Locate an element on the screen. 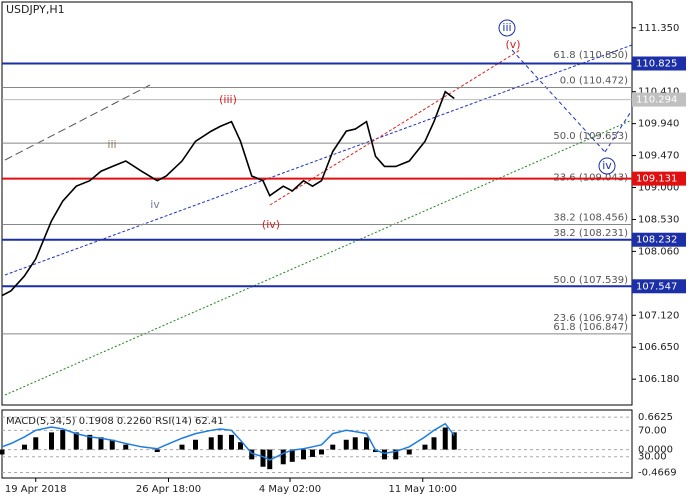 The height and width of the screenshot is (500, 700). macd-tick-label: 0.6625 is located at coordinates (655, 417).